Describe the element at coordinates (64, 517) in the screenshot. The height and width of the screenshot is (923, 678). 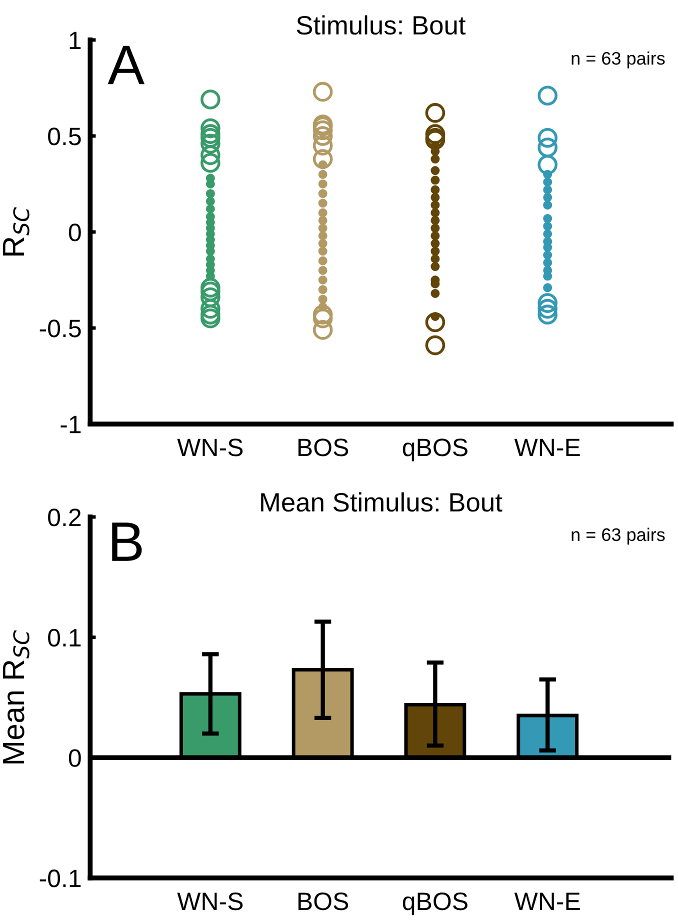
I see `y-tick-label: 0.2` at that location.